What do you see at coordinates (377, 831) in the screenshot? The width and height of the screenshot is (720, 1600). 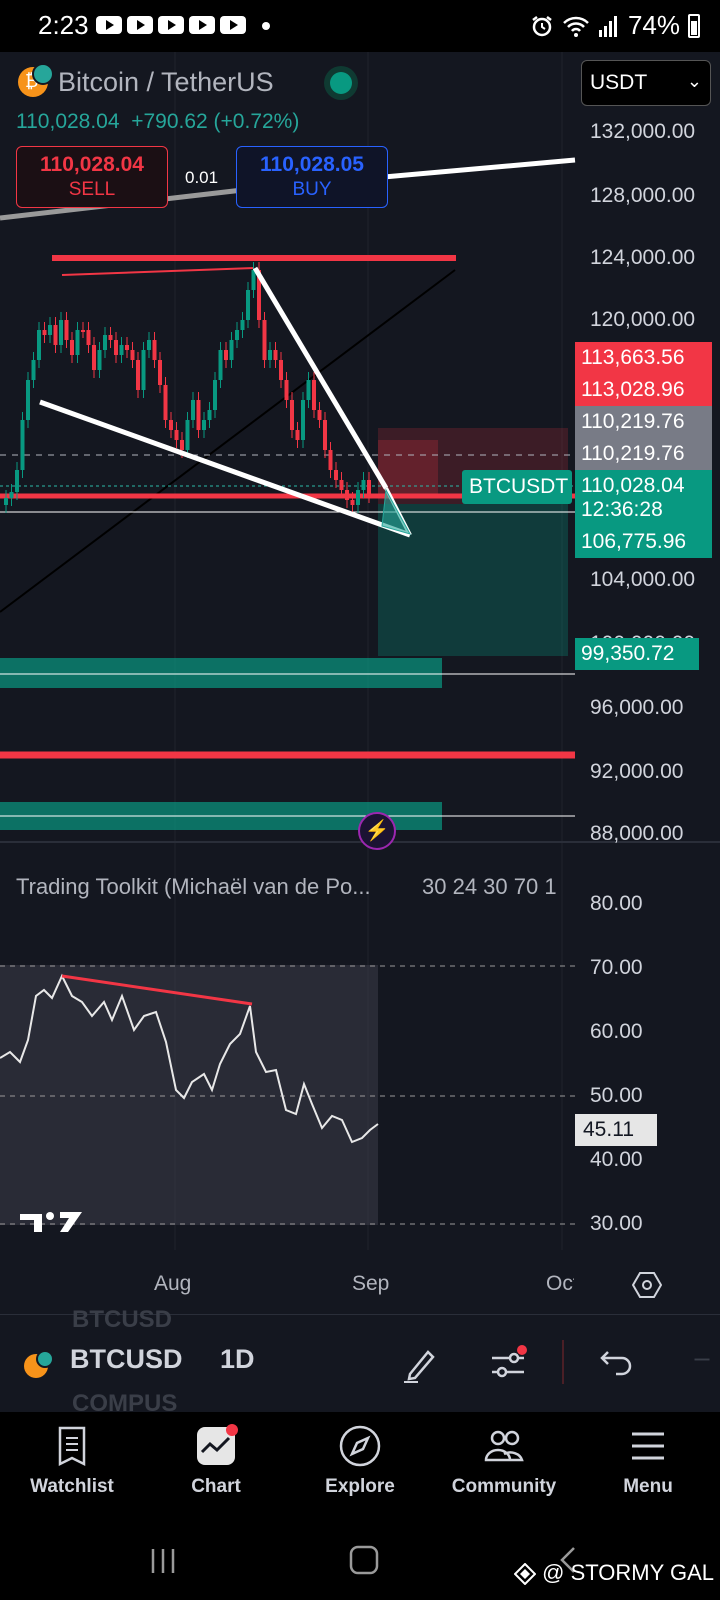 I see `lightning-icon: ⚡` at bounding box center [377, 831].